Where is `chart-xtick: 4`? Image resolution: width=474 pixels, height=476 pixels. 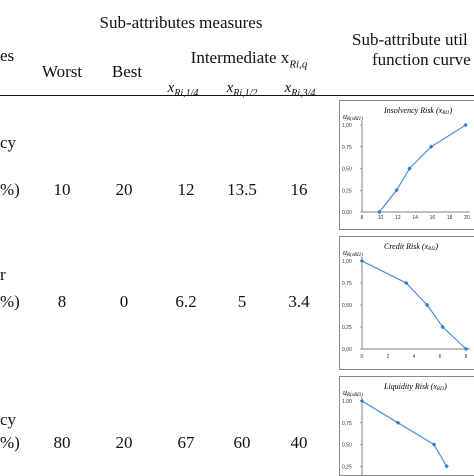 chart-xtick: 4 is located at coordinates (414, 357).